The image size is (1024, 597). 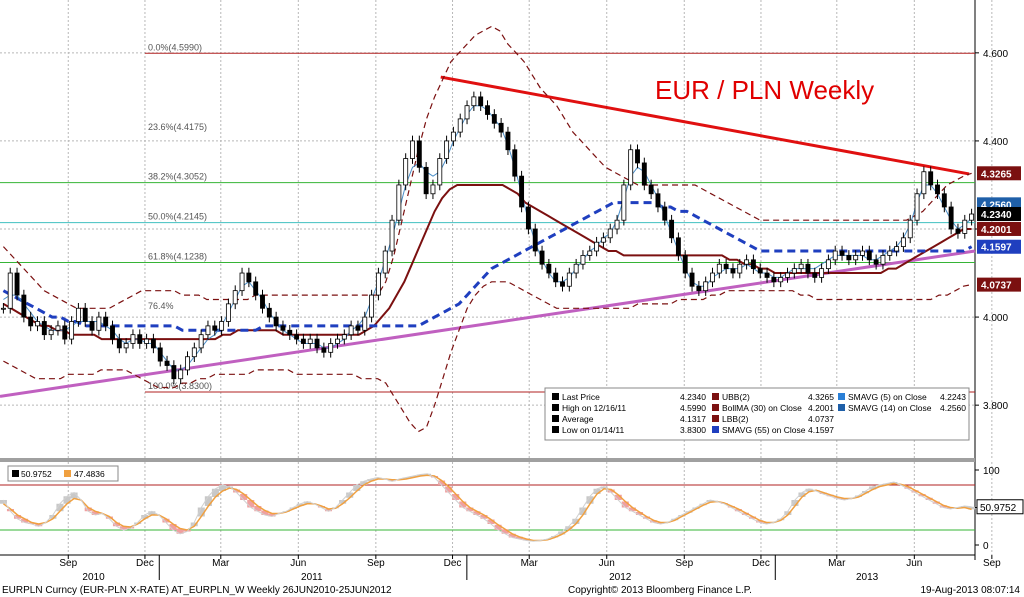 I want to click on fib-label: 50.0%(4.2145), so click(x=177, y=217).